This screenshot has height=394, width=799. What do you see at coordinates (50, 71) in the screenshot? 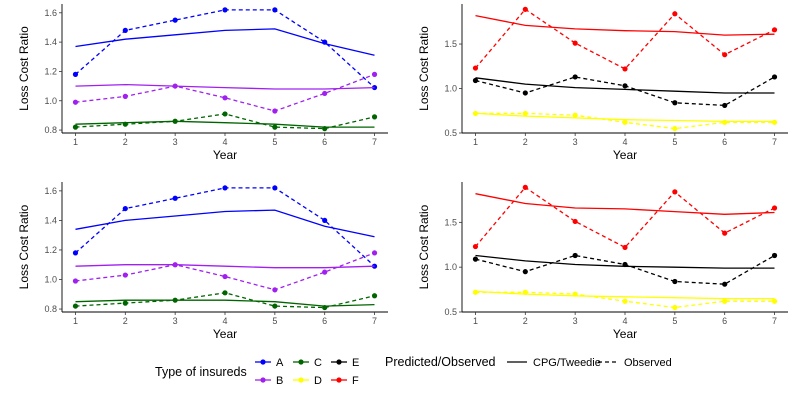
I see `y-tick-label: 1.2` at bounding box center [50, 71].